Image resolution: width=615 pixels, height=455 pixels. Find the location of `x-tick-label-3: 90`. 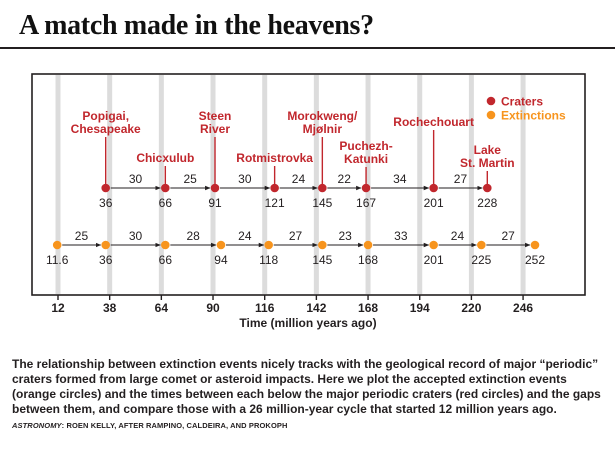

x-tick-label-3: 90 is located at coordinates (213, 308).